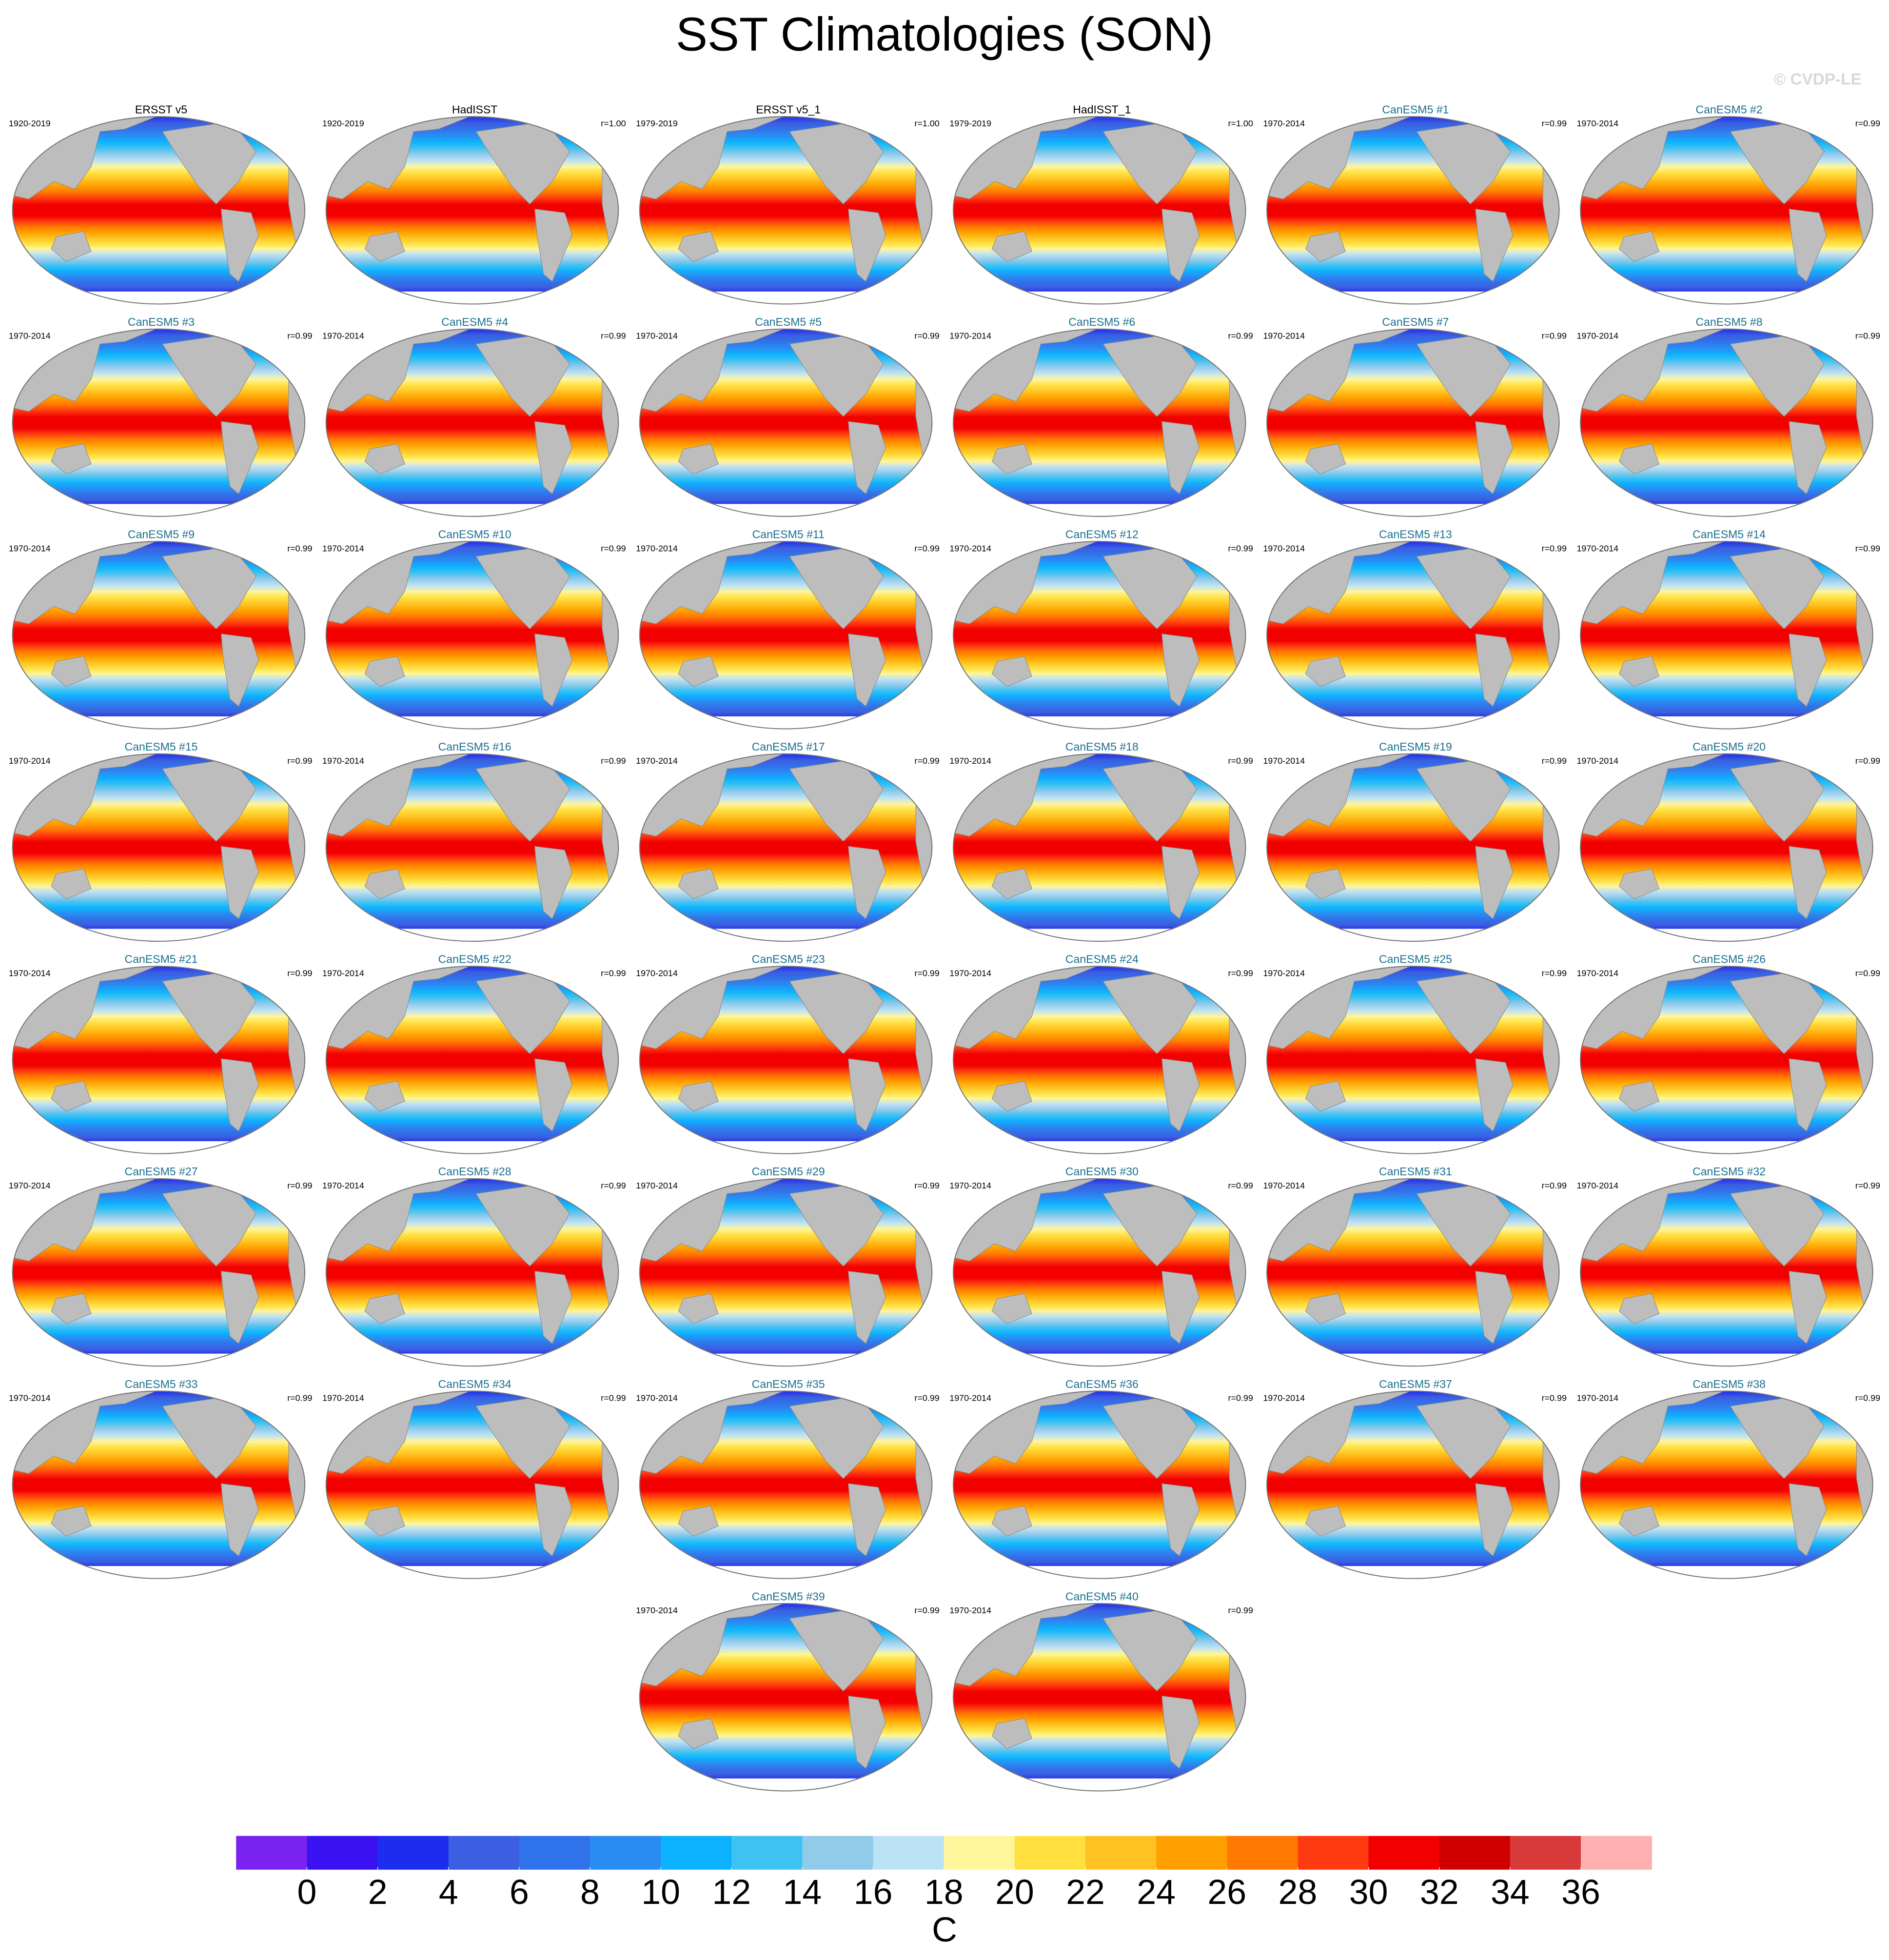 The image size is (1889, 1960). What do you see at coordinates (590, 1892) in the screenshot?
I see `colorbar-tick-label: 8` at bounding box center [590, 1892].